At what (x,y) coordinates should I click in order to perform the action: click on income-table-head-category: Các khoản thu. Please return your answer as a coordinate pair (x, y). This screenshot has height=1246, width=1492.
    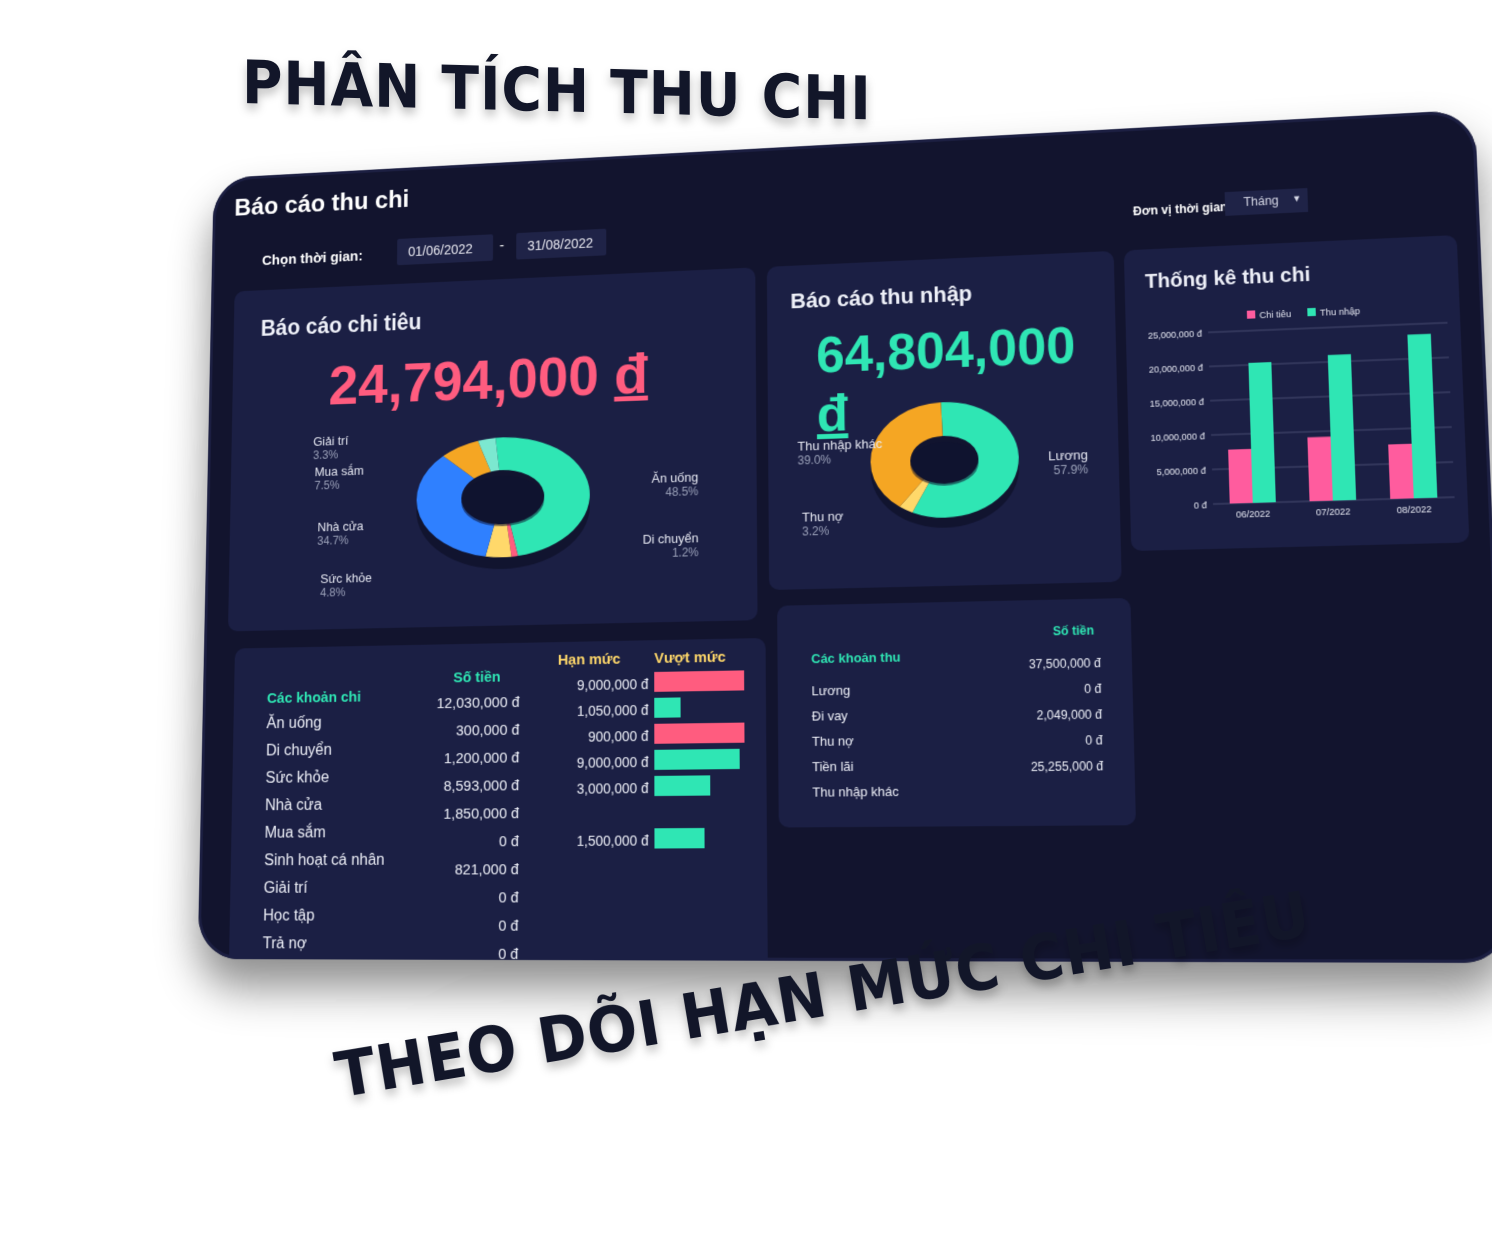
    Looking at the image, I should click on (856, 657).